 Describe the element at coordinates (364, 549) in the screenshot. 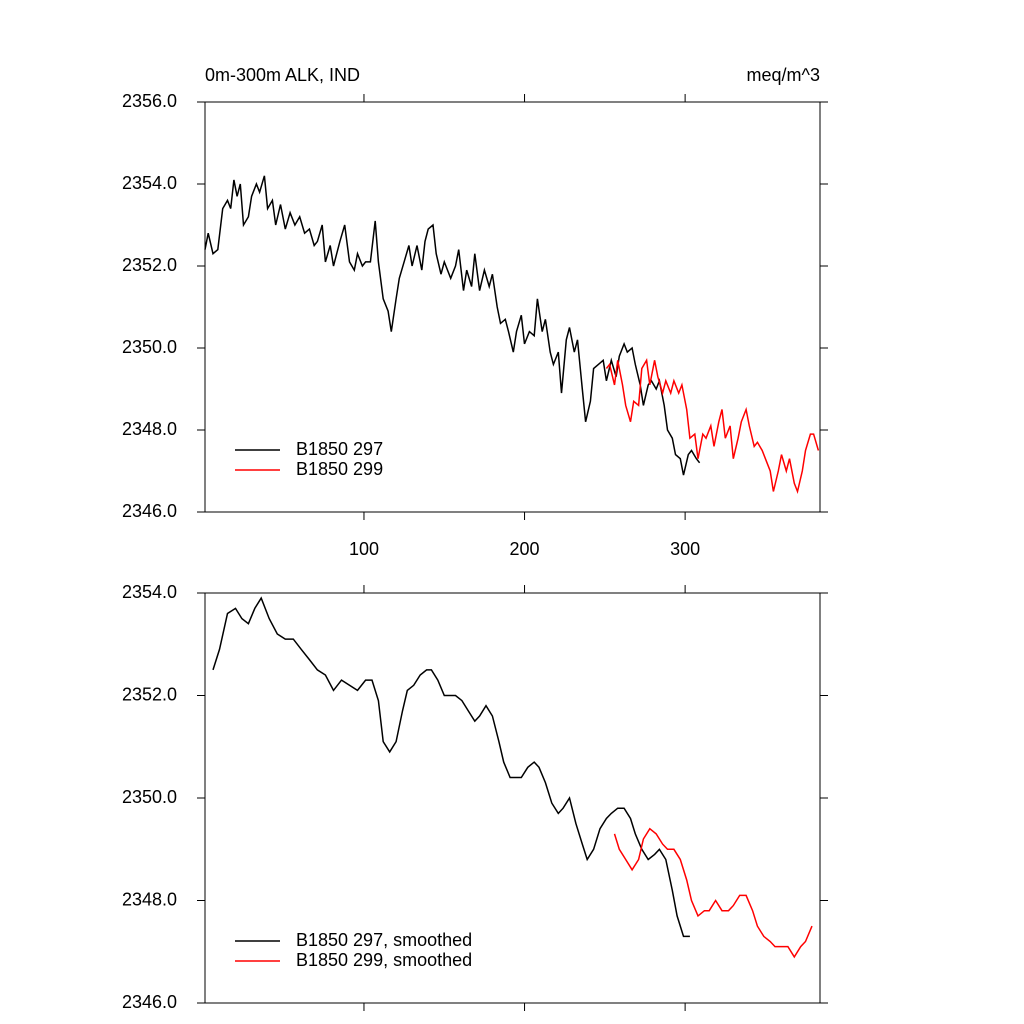

I see `x-tick-label: 100` at that location.